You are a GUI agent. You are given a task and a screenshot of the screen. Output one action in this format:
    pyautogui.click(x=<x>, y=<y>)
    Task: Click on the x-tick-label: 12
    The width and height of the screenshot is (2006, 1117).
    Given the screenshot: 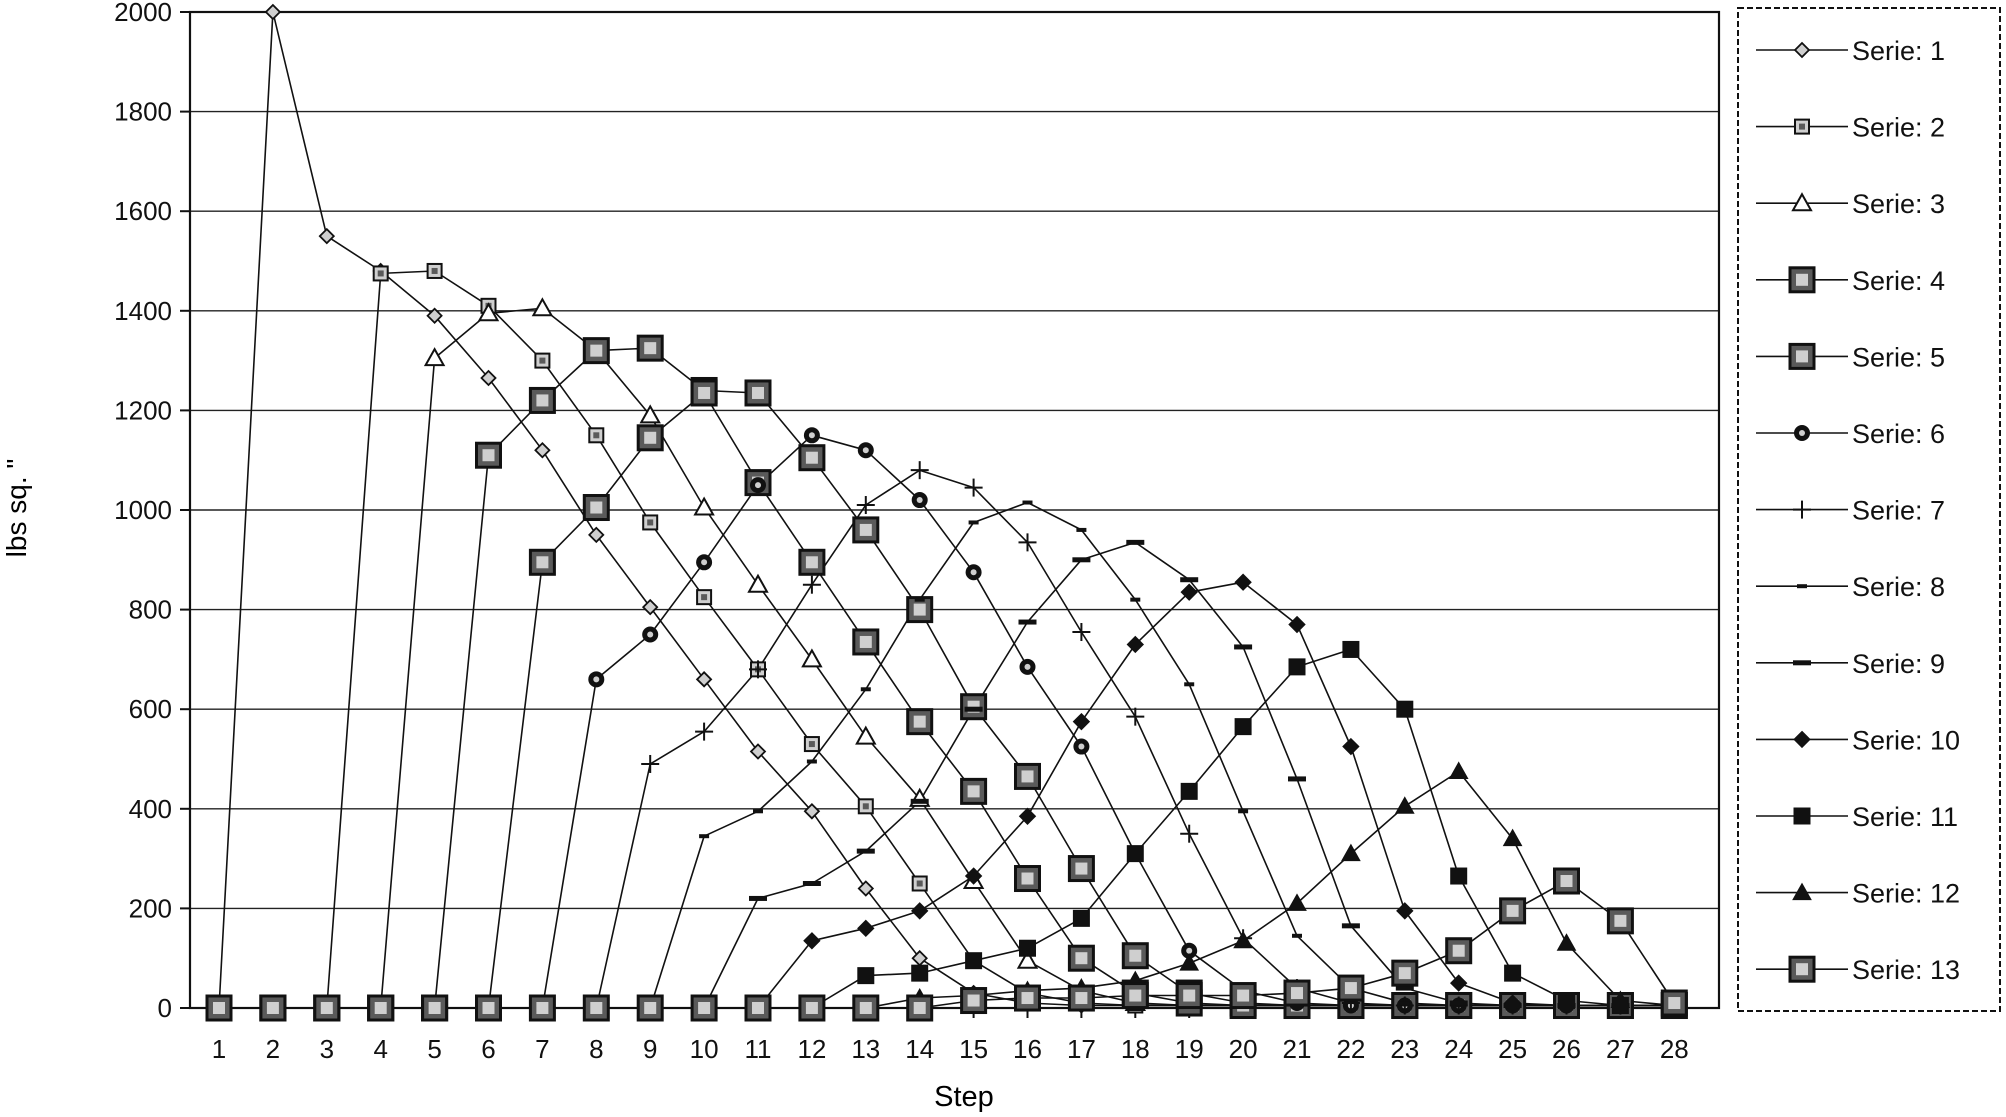 What is the action you would take?
    pyautogui.click(x=811, y=1049)
    